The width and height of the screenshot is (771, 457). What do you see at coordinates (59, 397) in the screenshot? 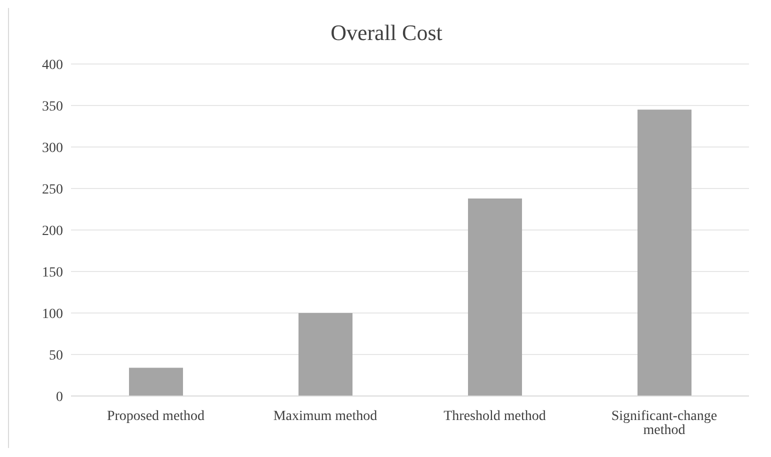
I see `y-tick-label: 0` at bounding box center [59, 397].